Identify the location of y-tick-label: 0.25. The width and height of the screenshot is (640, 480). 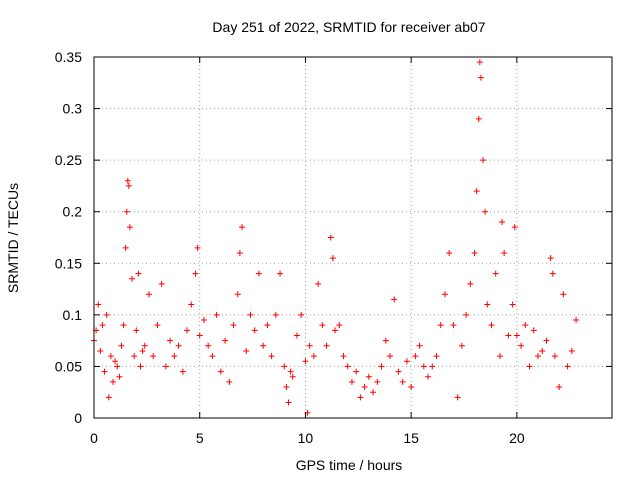
(68, 160).